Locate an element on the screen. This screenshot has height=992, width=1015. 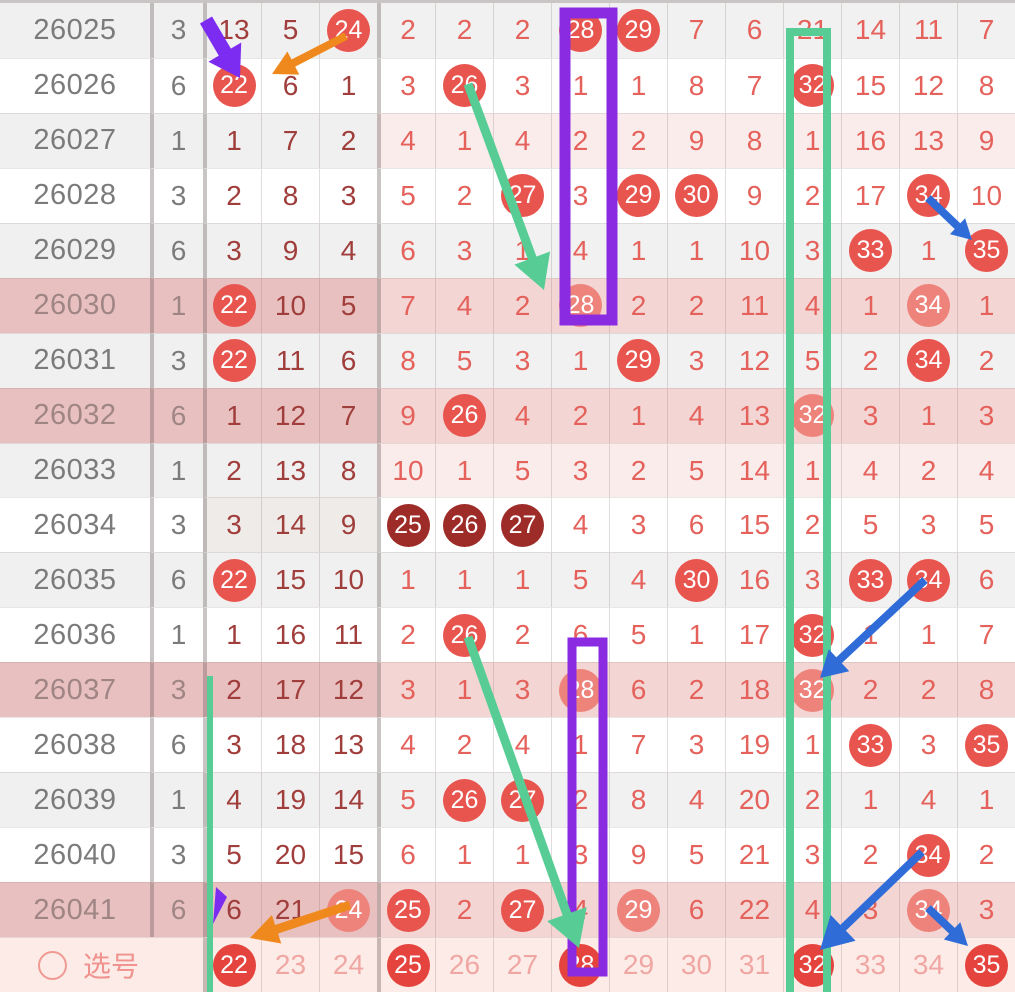
period-cell: 26033 is located at coordinates (75, 470).